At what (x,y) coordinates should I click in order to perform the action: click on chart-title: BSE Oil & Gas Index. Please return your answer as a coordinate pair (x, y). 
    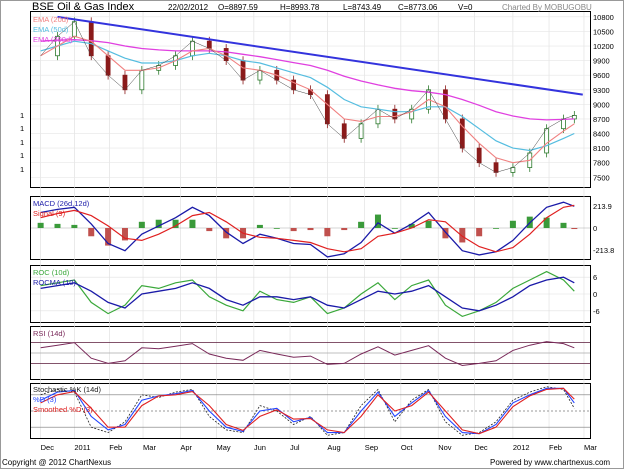
    Looking at the image, I should click on (83, 7).